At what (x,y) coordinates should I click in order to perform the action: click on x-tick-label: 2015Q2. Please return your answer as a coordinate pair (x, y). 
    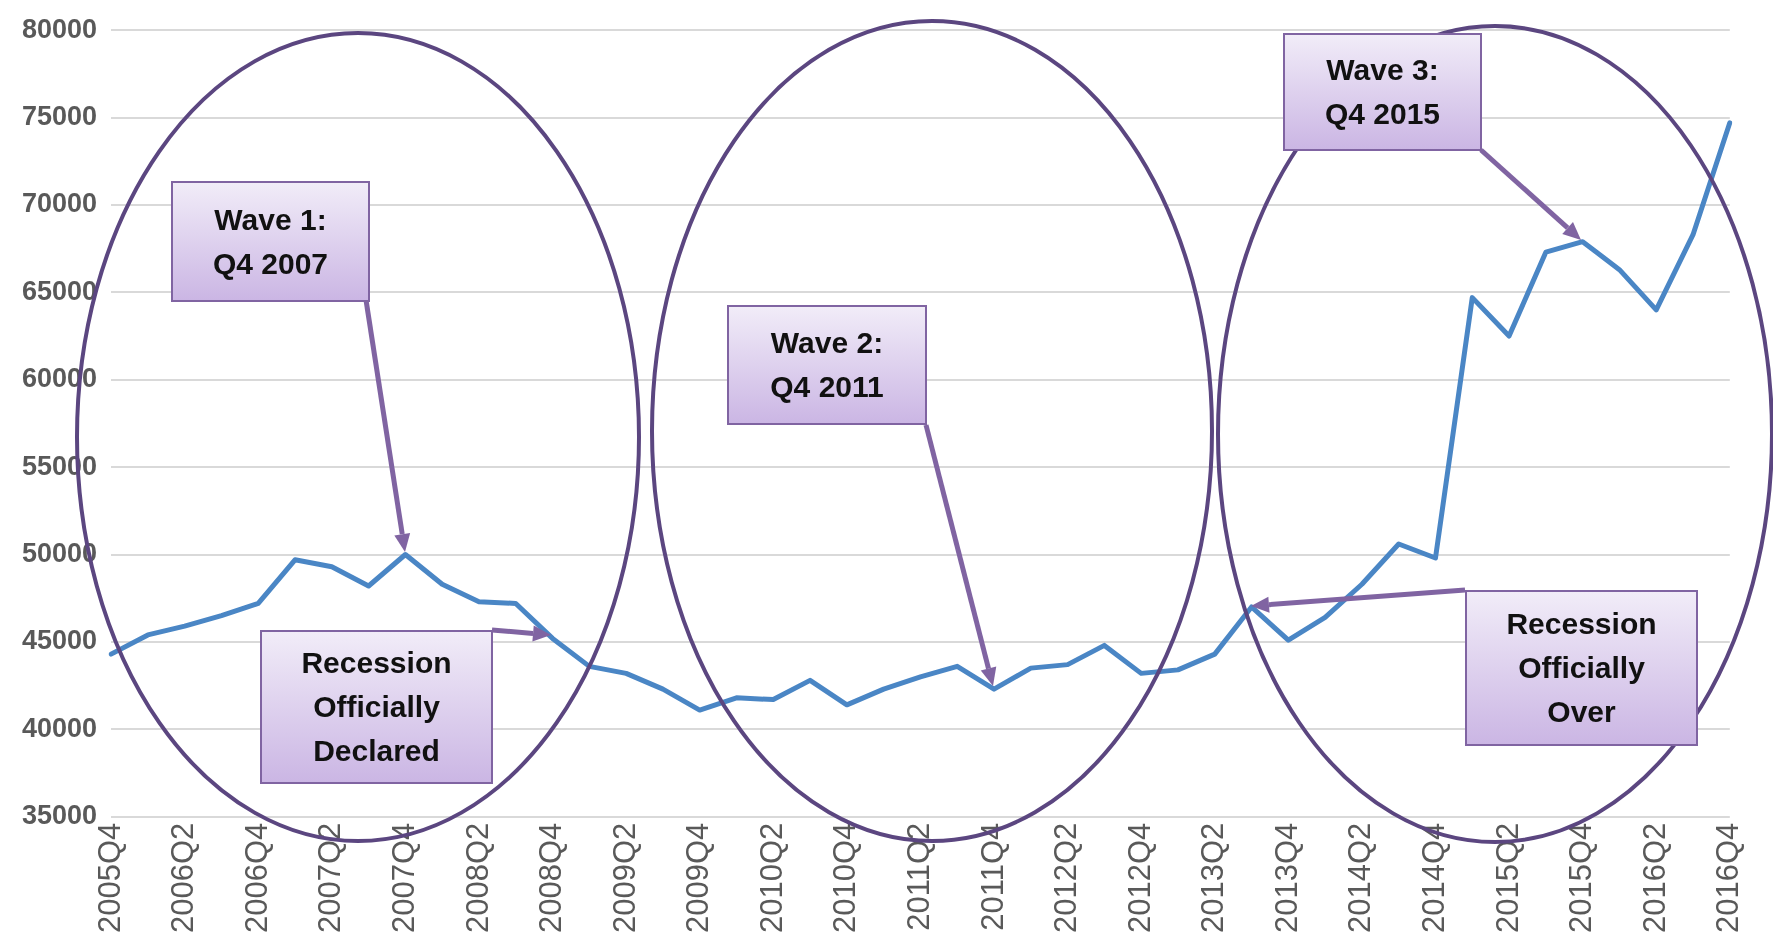
    Looking at the image, I should click on (1507, 878).